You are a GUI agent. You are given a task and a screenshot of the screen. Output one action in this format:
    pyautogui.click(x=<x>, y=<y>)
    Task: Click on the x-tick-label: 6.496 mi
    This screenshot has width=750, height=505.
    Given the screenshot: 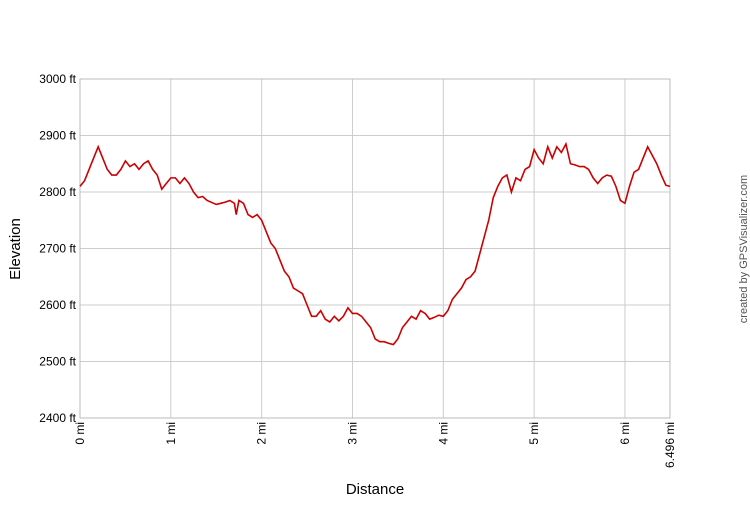 What is the action you would take?
    pyautogui.click(x=670, y=445)
    